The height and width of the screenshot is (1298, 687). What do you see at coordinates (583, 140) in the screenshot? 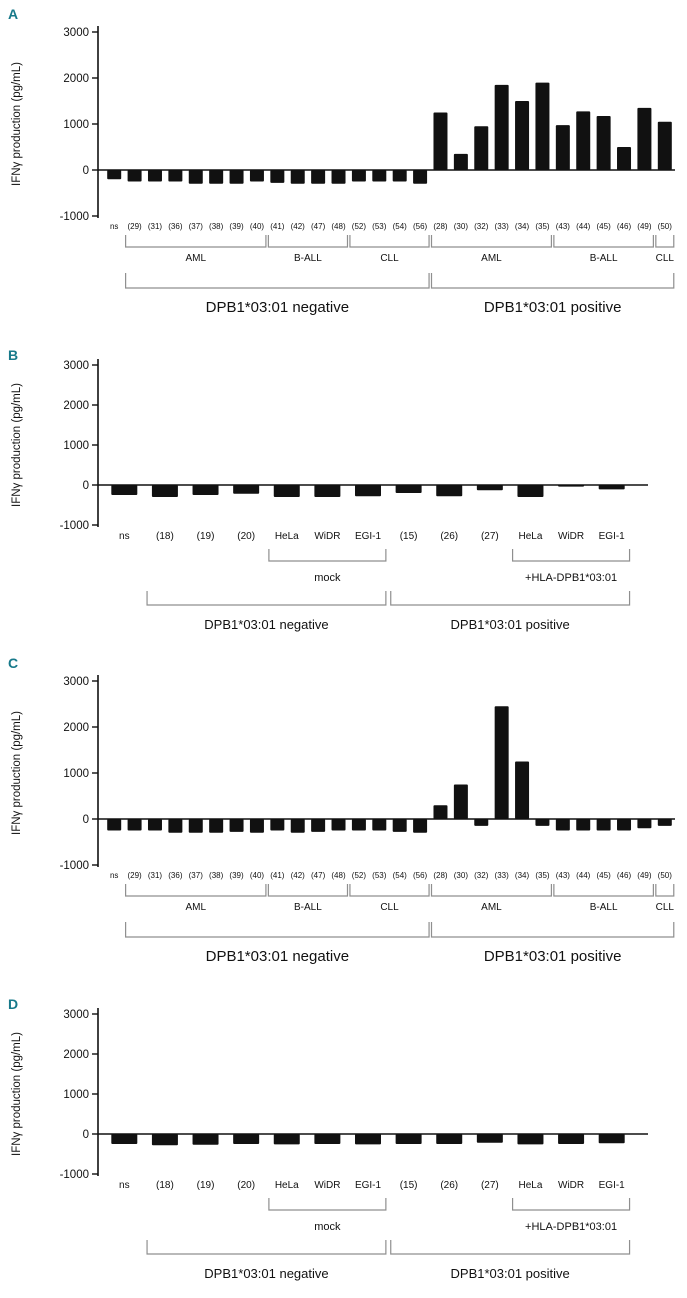
I see `bar-(44)` at bounding box center [583, 140].